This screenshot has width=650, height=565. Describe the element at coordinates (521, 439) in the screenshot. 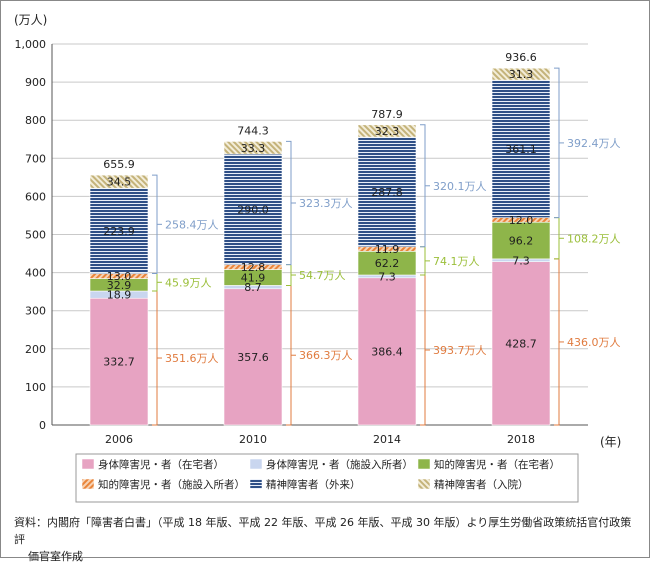

I see `x-tick-label: 2018` at that location.